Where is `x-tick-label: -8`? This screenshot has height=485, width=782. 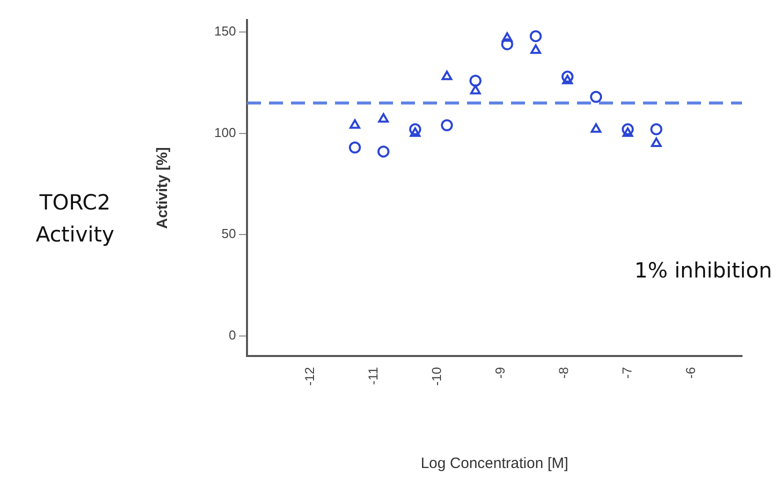
x-tick-label: -8 is located at coordinates (563, 373).